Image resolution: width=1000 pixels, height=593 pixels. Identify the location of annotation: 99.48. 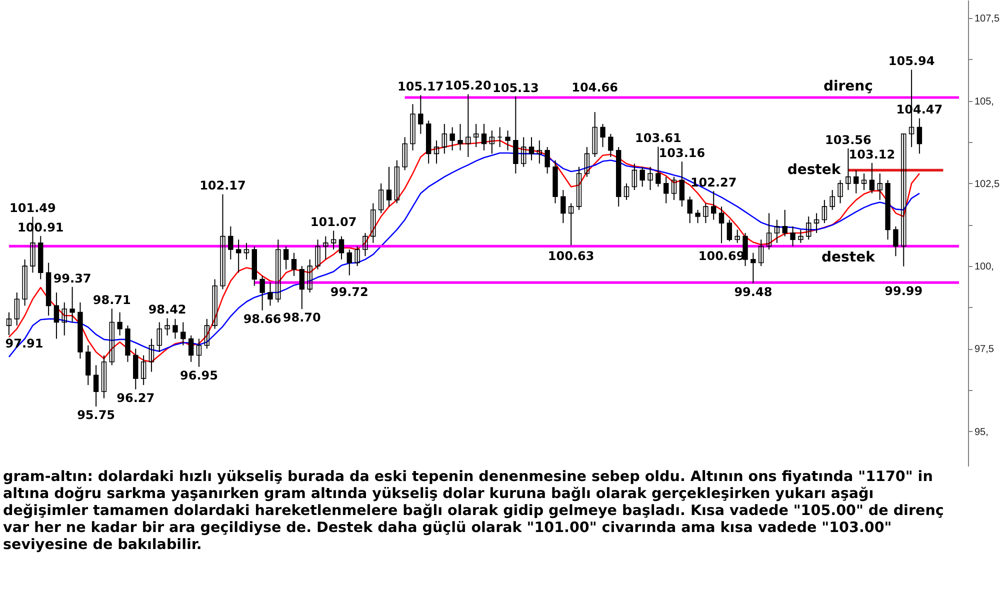
(753, 291).